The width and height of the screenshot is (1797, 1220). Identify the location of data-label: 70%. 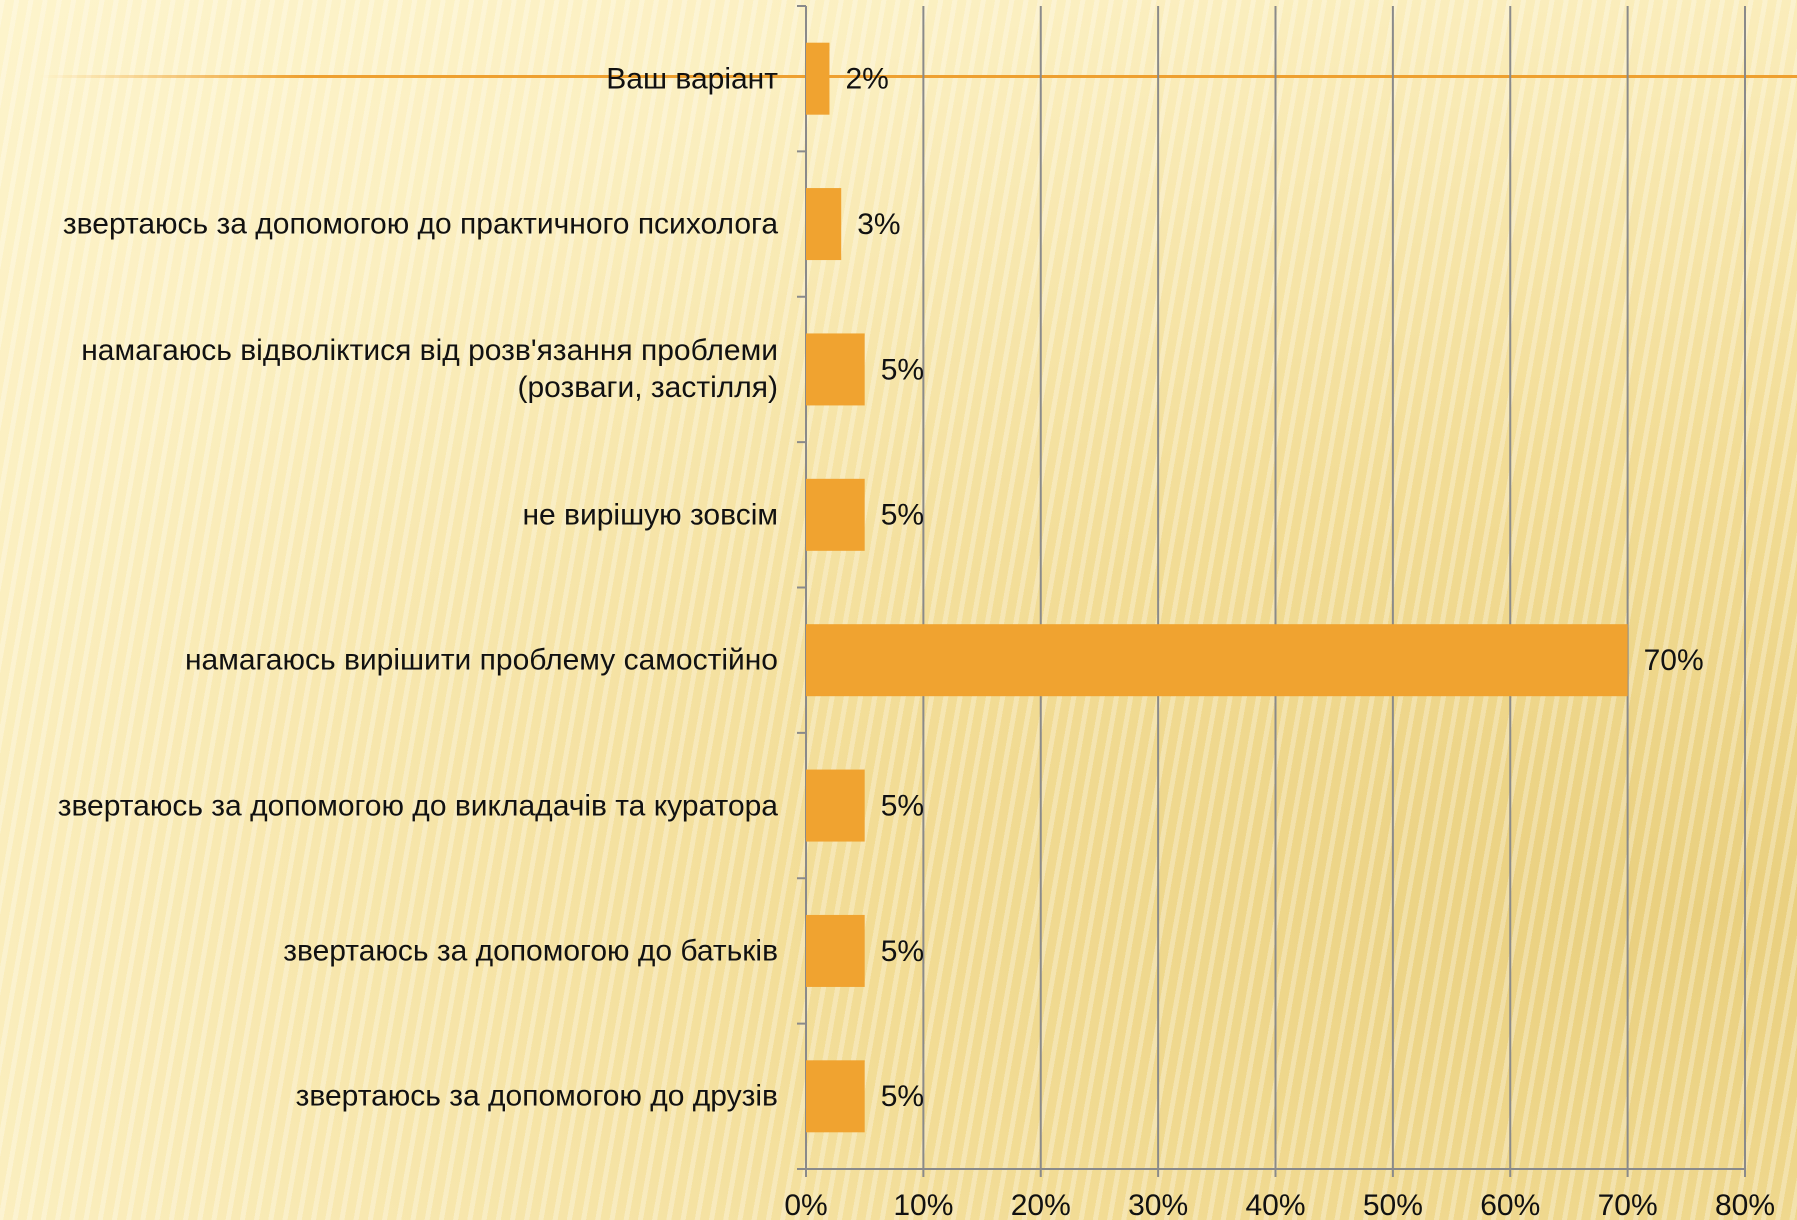
(1674, 660).